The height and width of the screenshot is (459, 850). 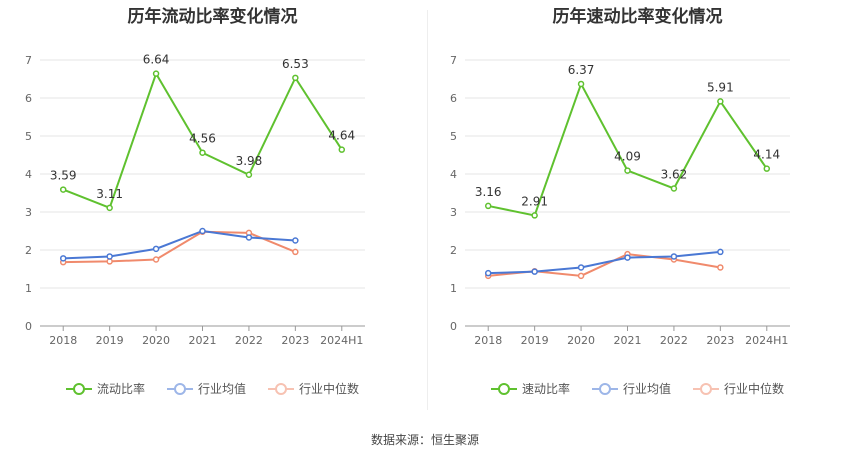 I want to click on data-label: 4.64, so click(x=341, y=136).